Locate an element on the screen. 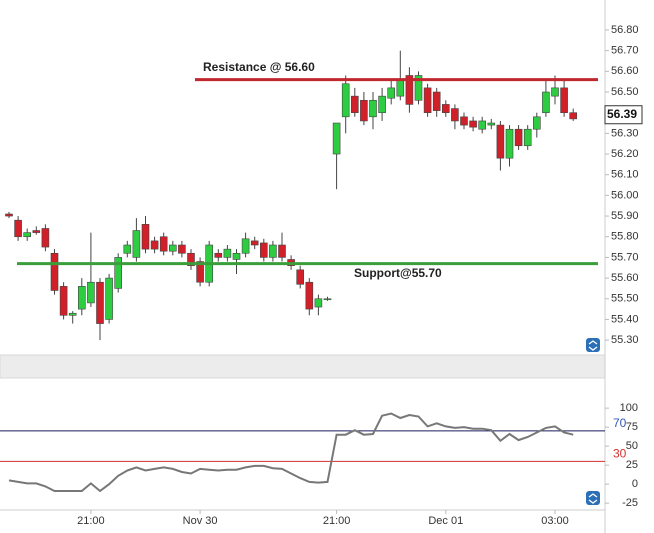 The width and height of the screenshot is (654, 533). x-tick-label: 03:00 is located at coordinates (555, 521).